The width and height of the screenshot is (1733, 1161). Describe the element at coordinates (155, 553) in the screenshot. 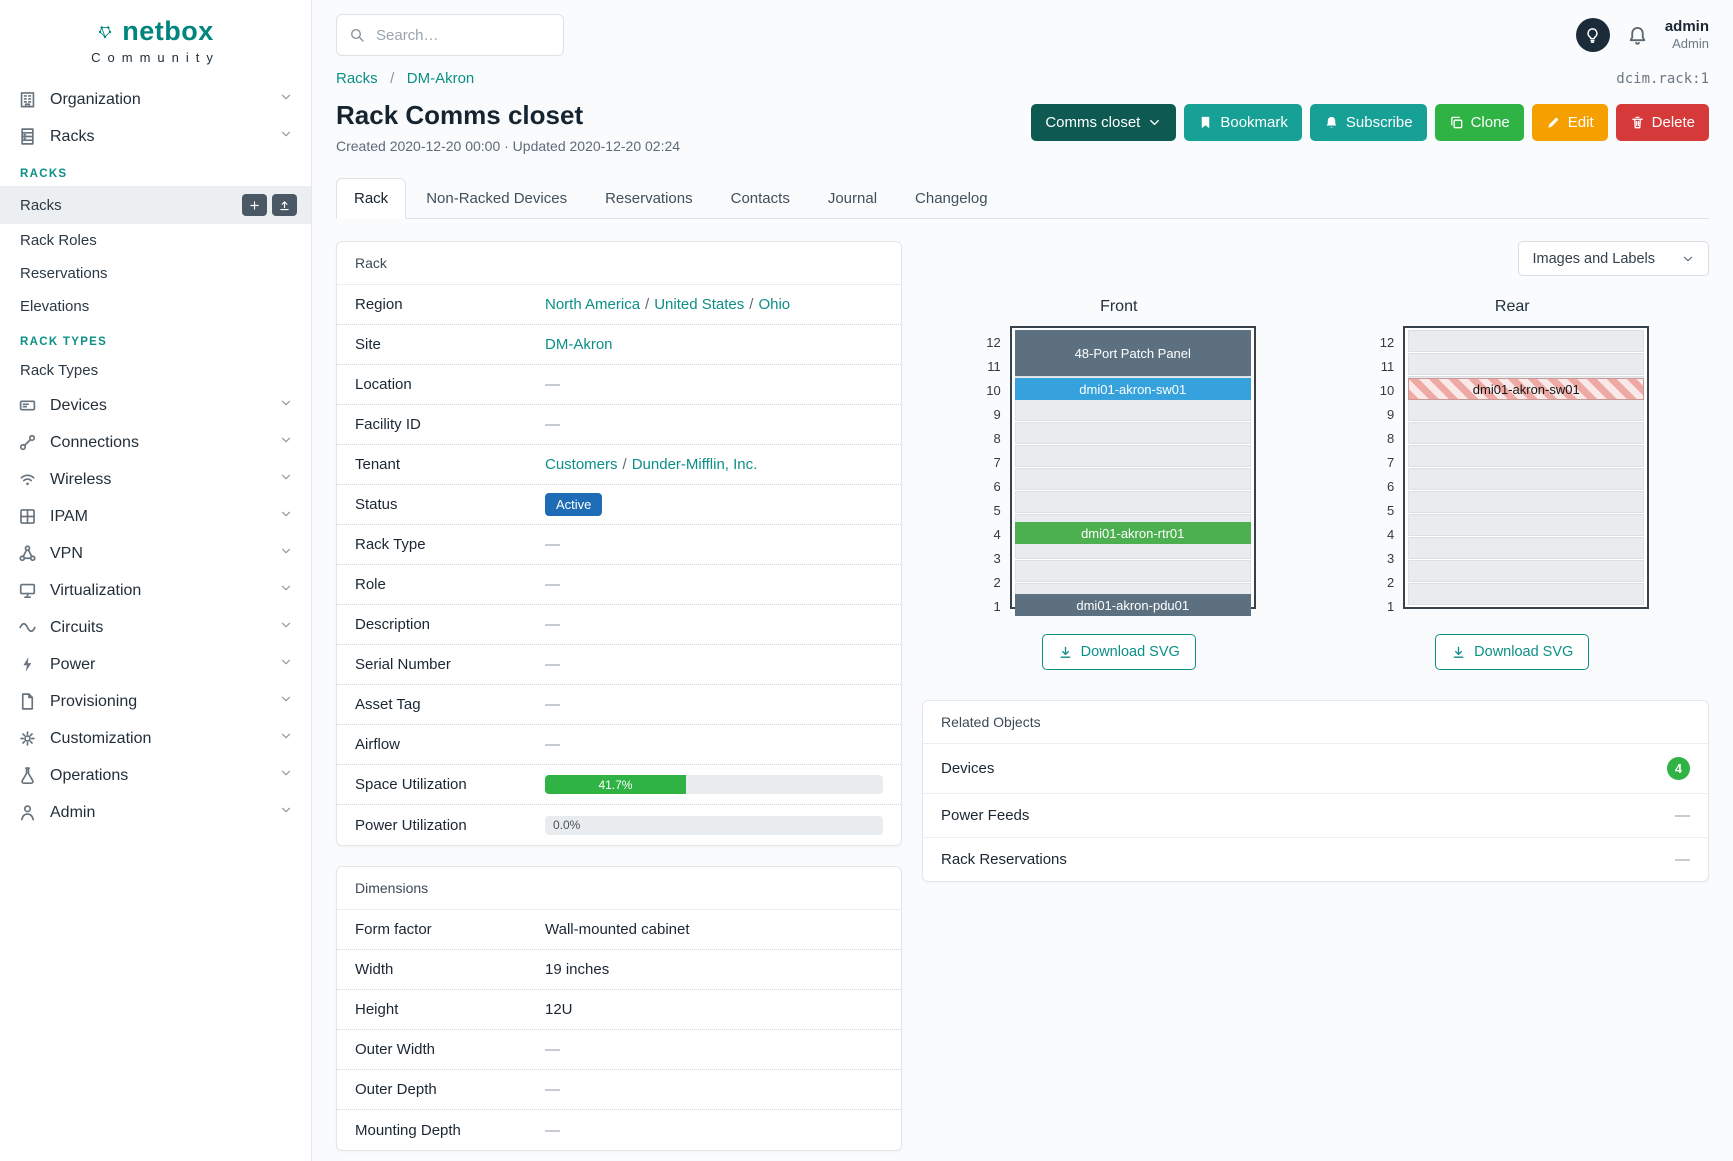

I see `sidebar-item-vpn: VPN` at that location.